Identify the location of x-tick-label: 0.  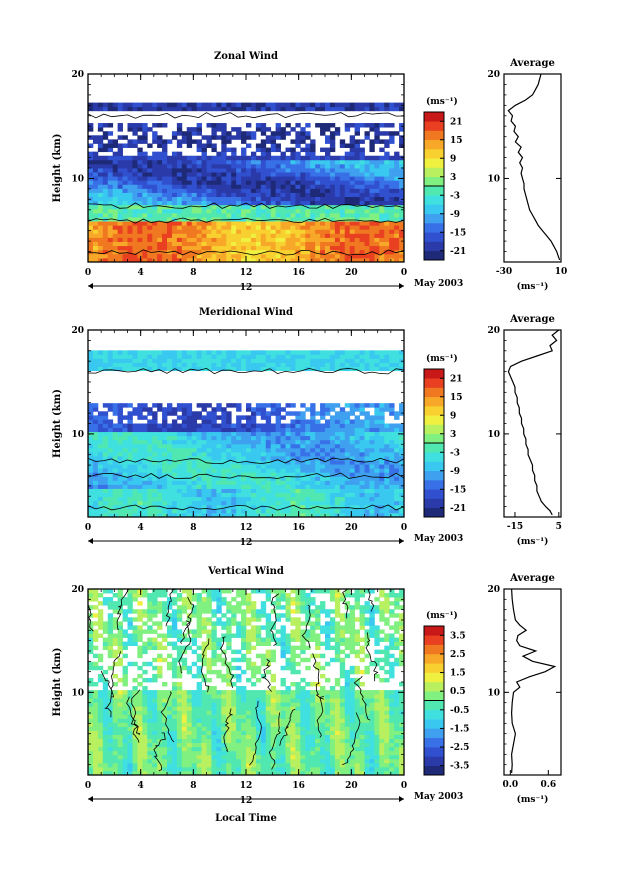
(88, 528).